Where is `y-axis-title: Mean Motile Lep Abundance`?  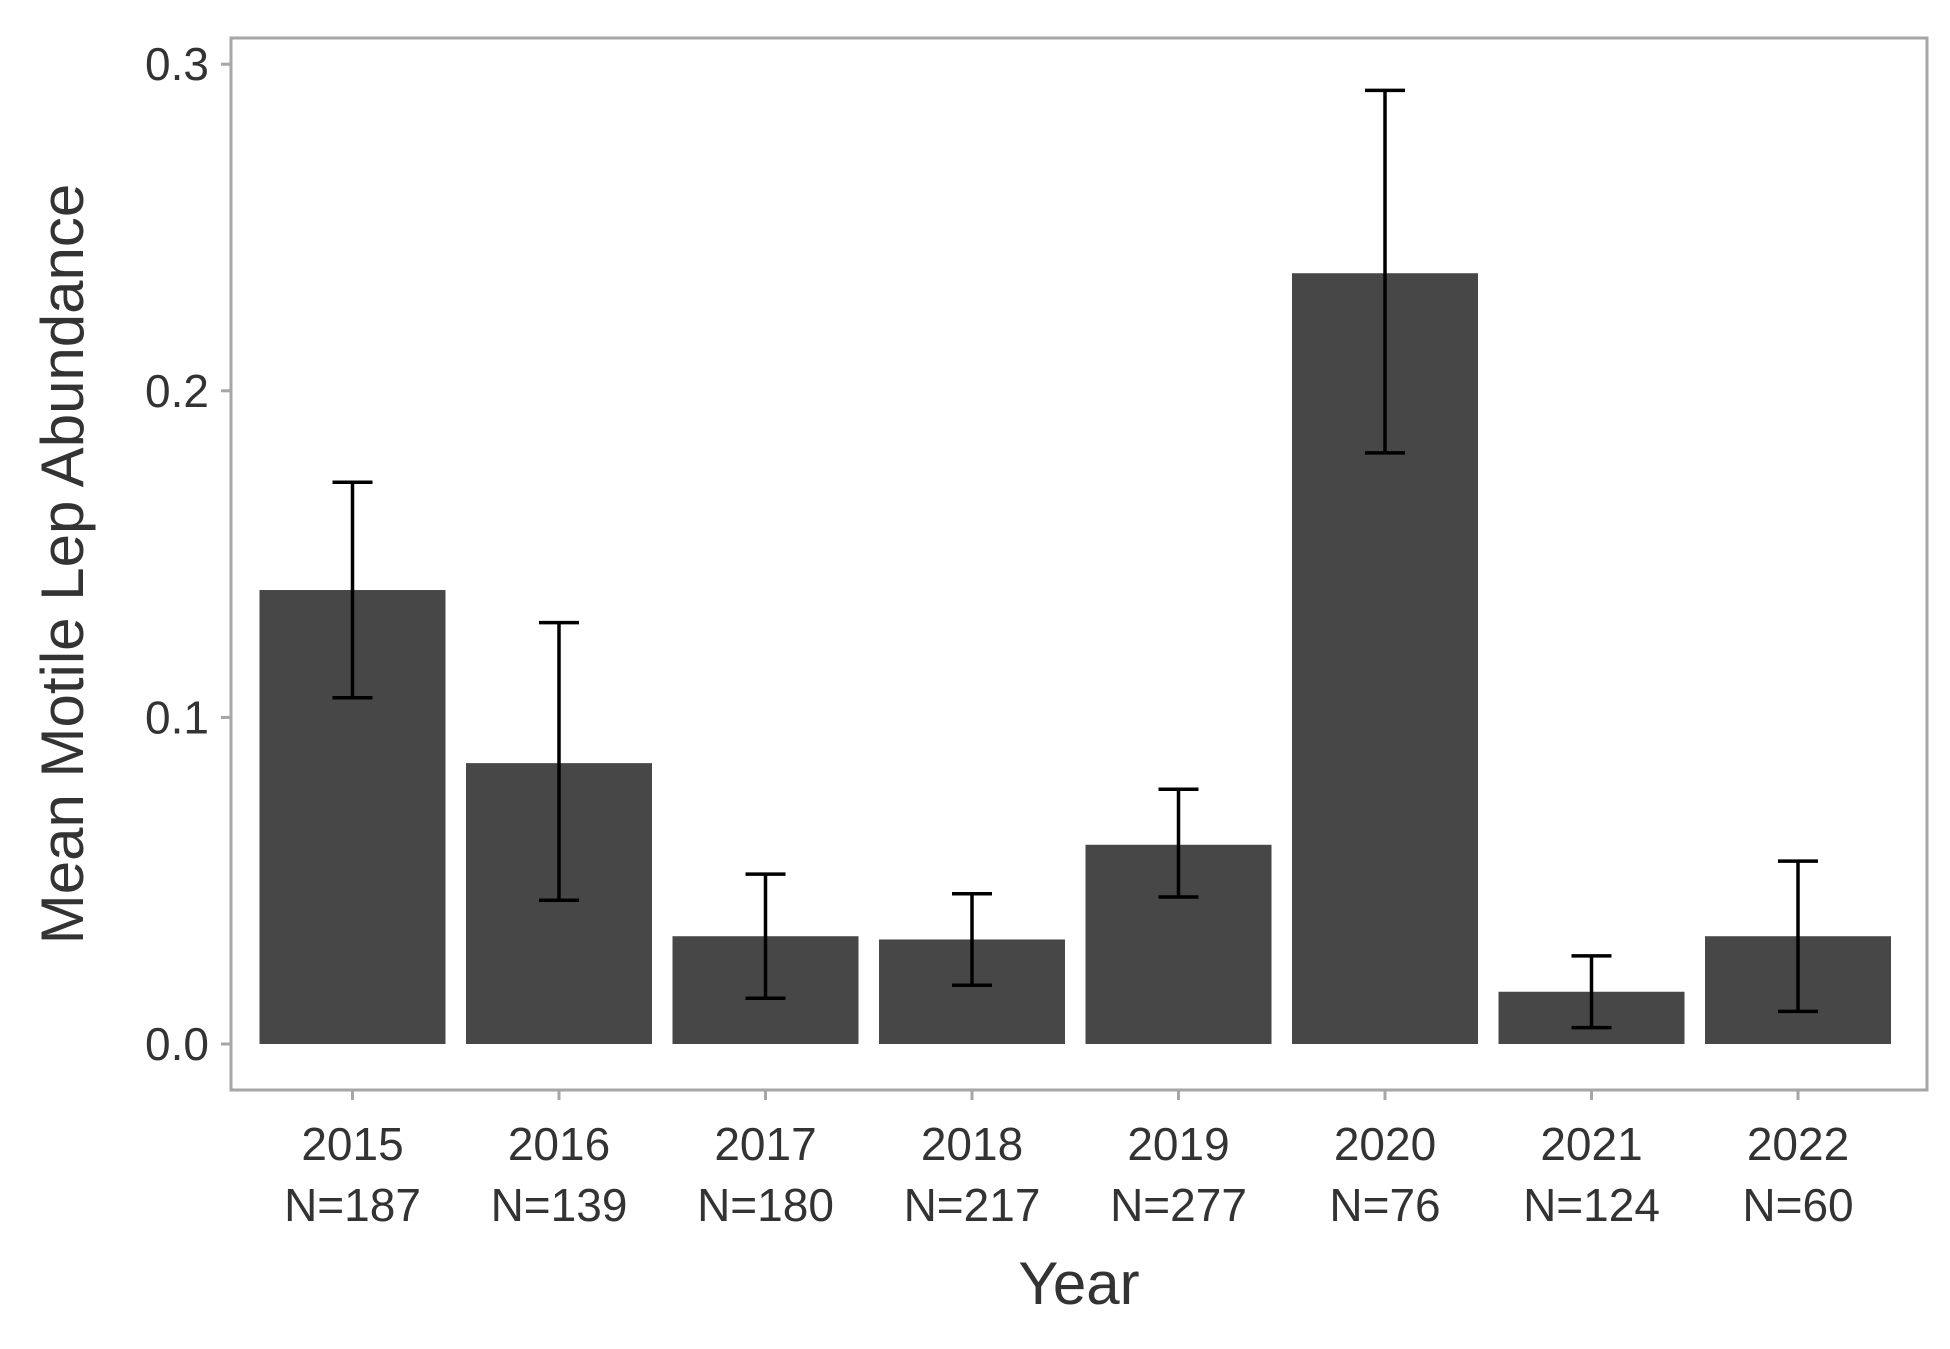 y-axis-title: Mean Motile Lep Abundance is located at coordinates (62, 564).